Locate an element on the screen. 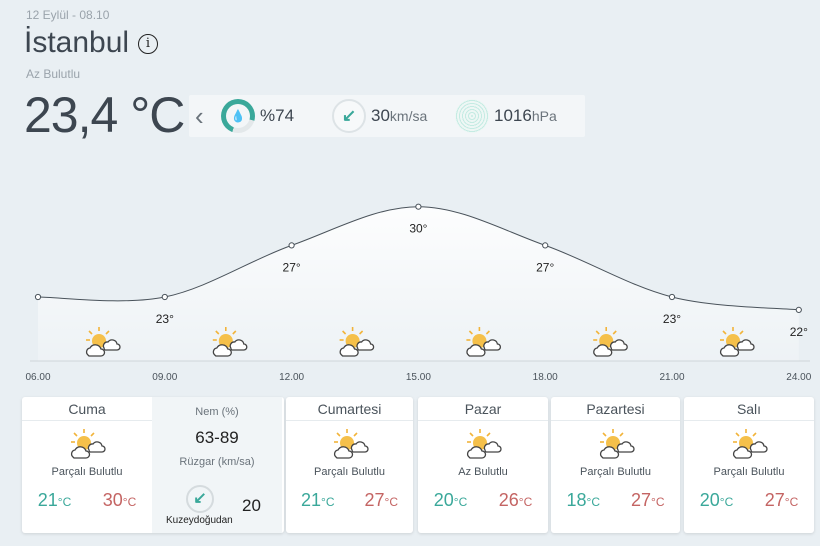  x-tick-label: 15.00 is located at coordinates (418, 377).